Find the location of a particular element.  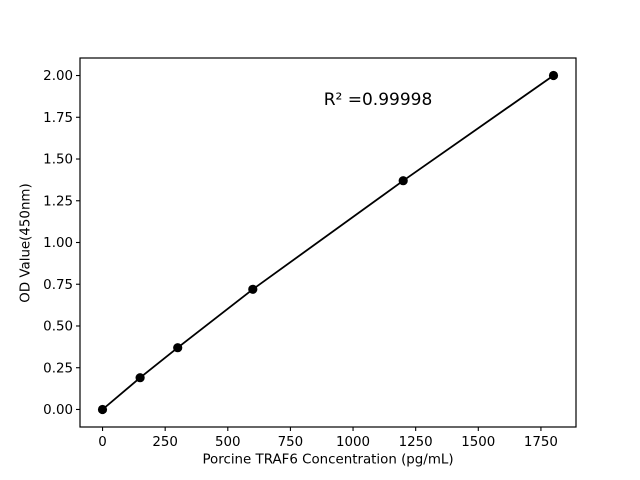

y-axis-label: OD Value(450nm) is located at coordinates (26, 243).